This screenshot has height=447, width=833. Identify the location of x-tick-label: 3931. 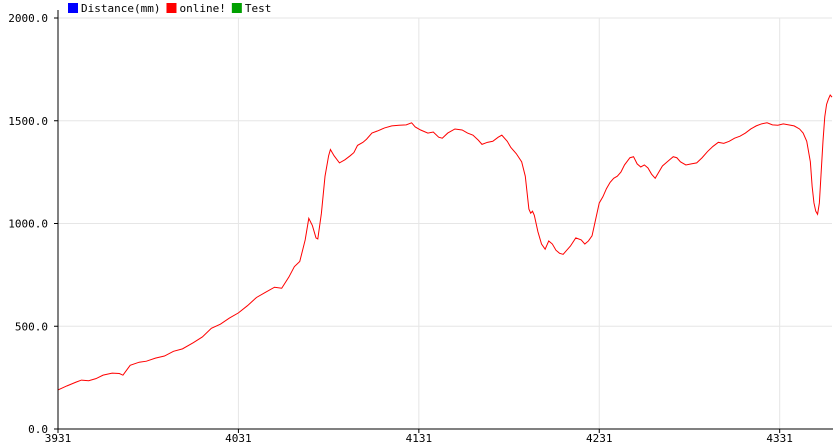
(58, 437).